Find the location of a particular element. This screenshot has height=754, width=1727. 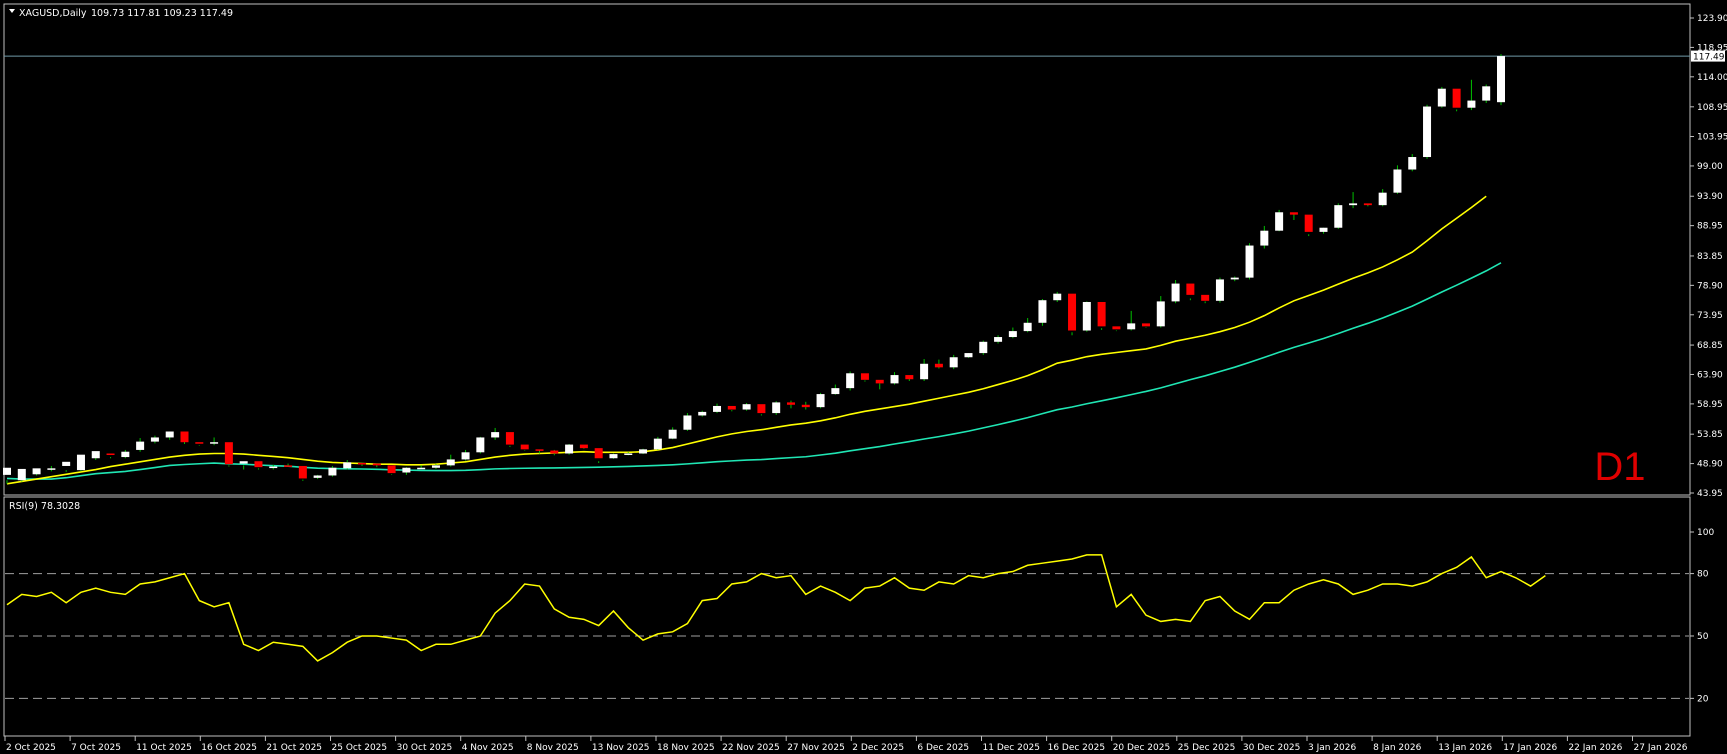

time-axis-label: 20 Dec 2025 is located at coordinates (1142, 748).